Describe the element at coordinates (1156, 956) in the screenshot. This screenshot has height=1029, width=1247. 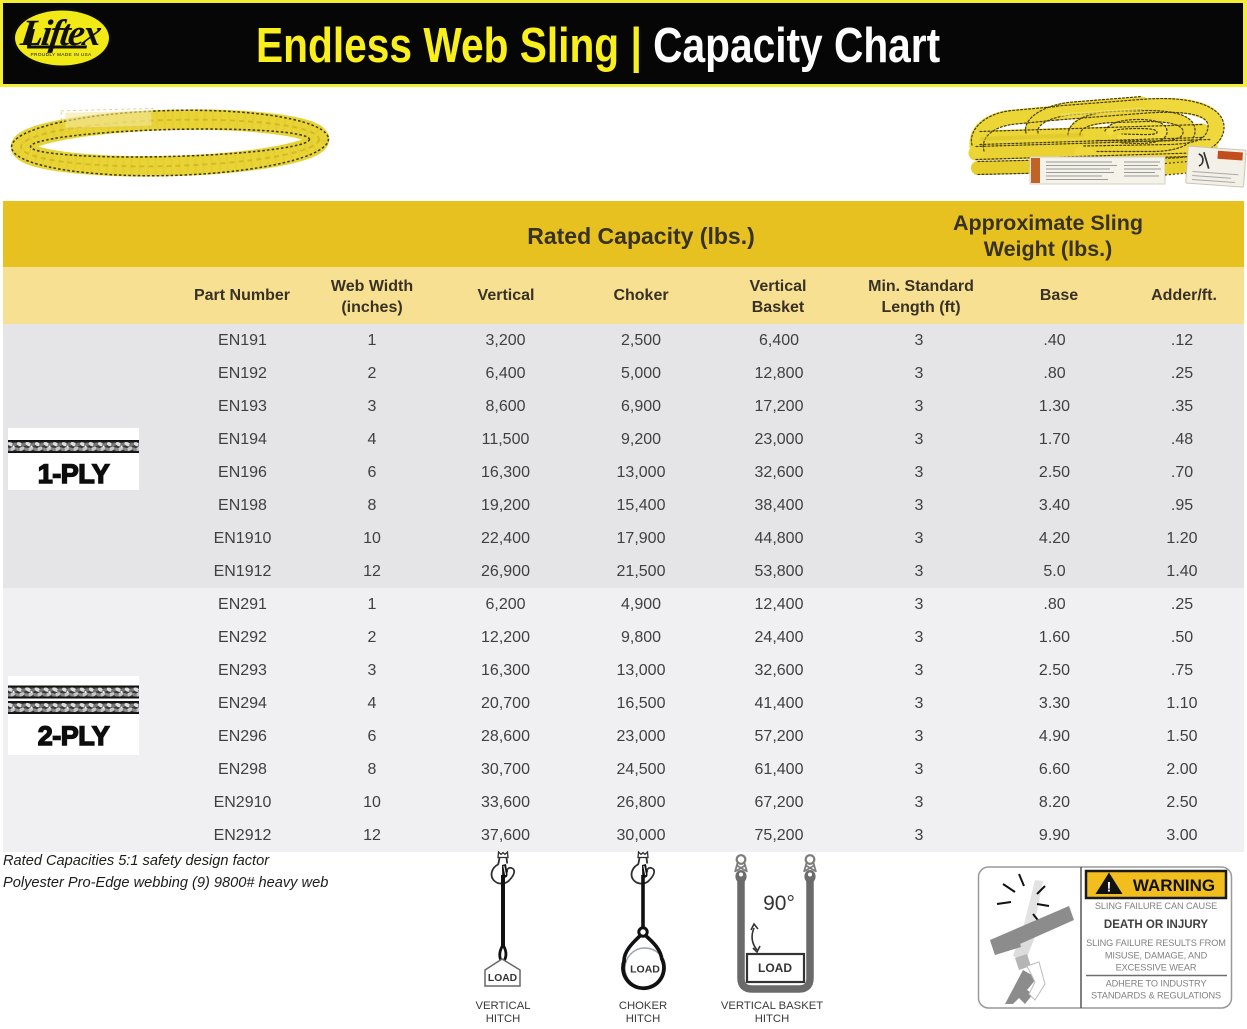
I see `svg-text: MISUSE, DAMAGE, AND` at that location.